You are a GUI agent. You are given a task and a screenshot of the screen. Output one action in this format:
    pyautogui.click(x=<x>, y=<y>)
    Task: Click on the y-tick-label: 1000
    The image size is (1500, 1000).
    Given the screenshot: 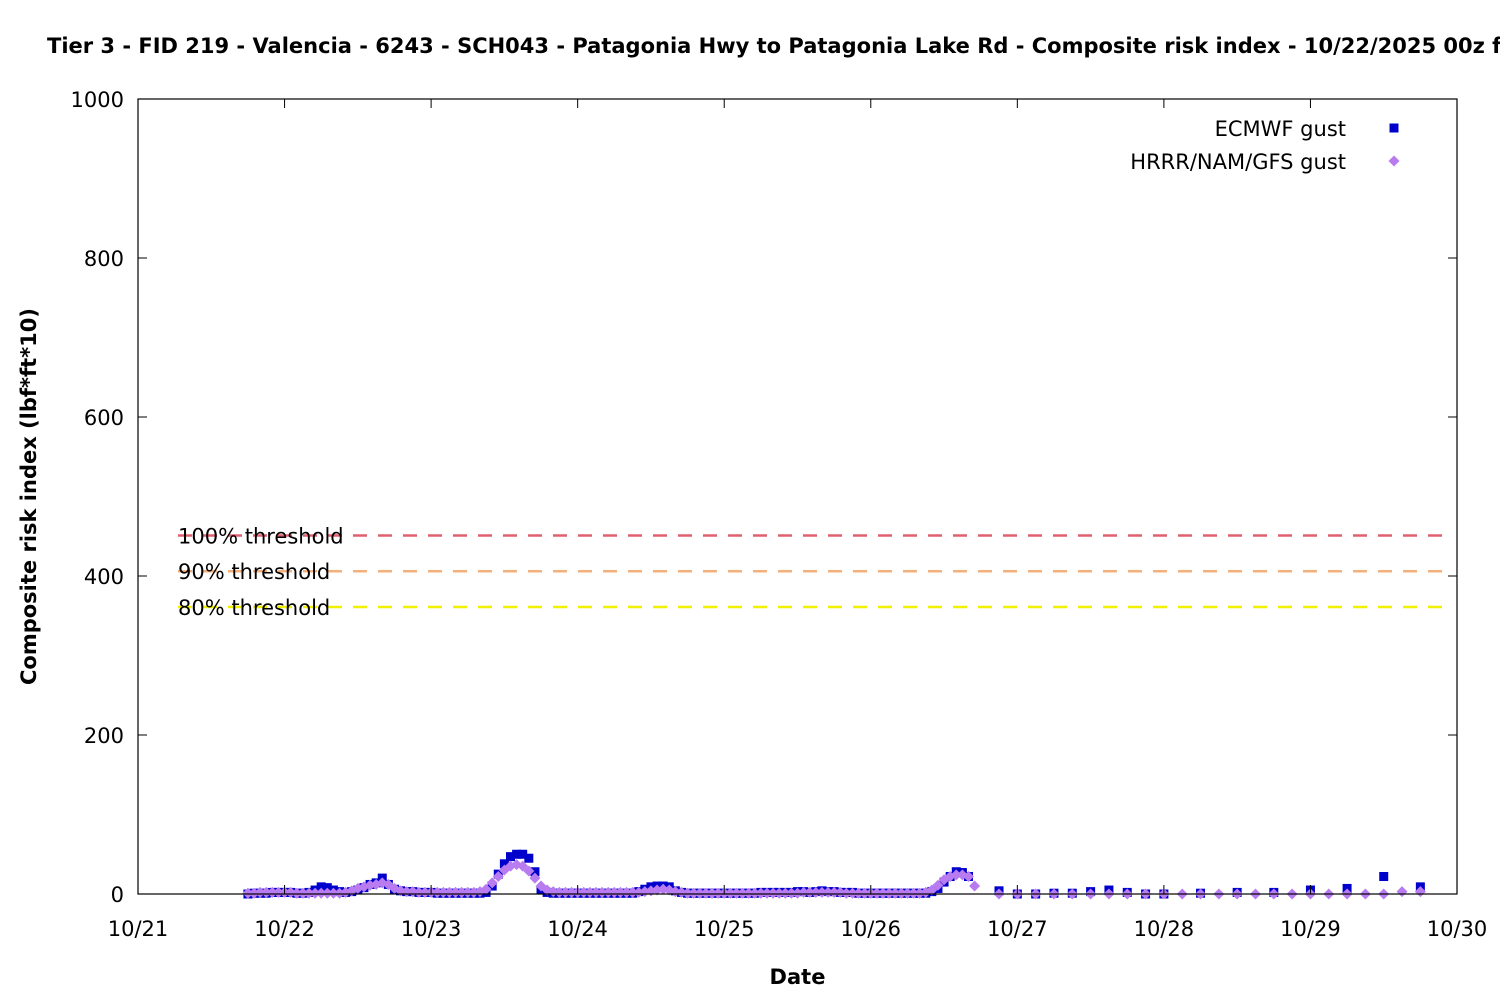 What is the action you would take?
    pyautogui.click(x=97, y=100)
    